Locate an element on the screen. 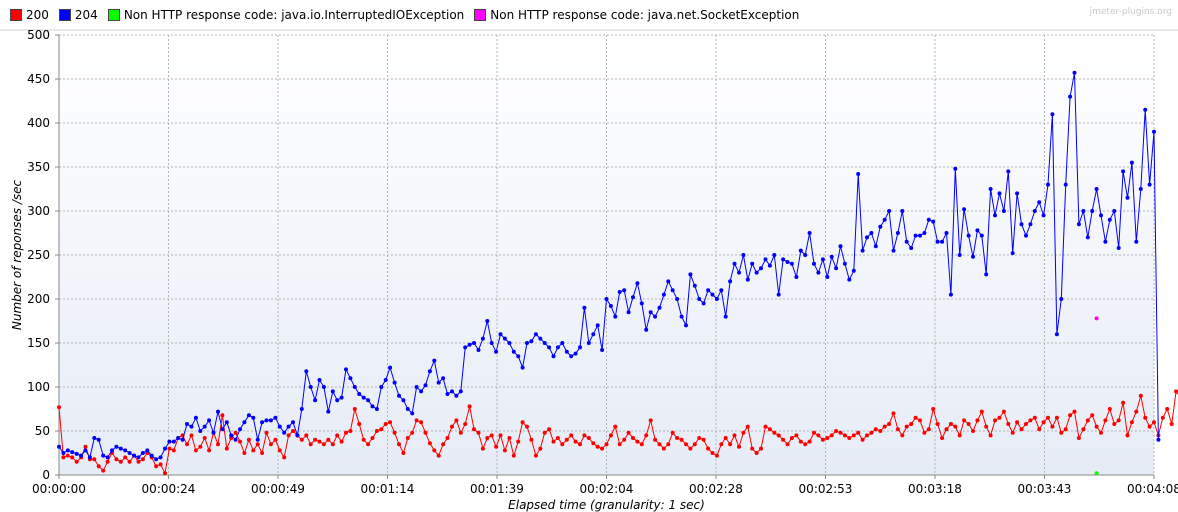 The image size is (1178, 512). y-tick-label: 100 is located at coordinates (38, 387).